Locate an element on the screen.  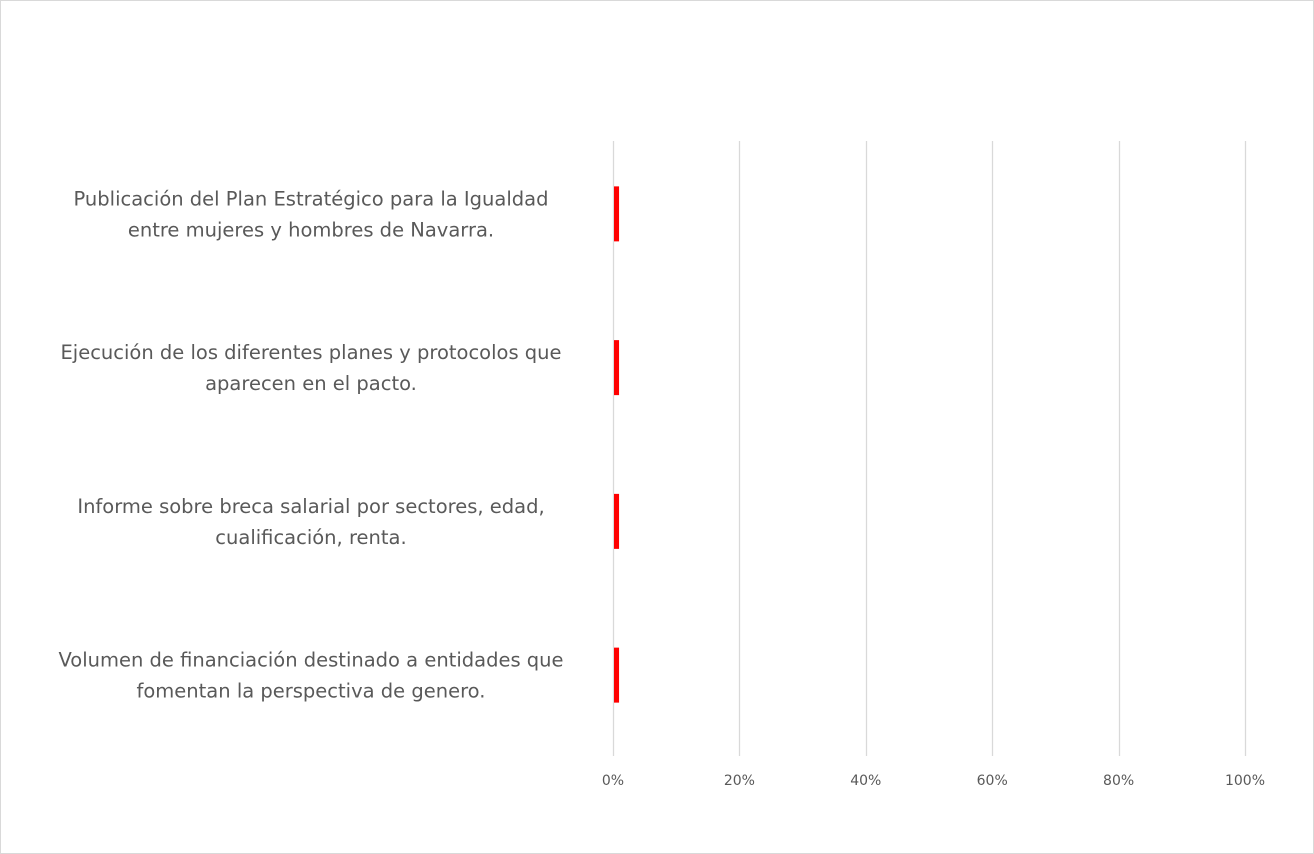
category-label-line: fomentan la perspectiva de genero. is located at coordinates (311, 691).